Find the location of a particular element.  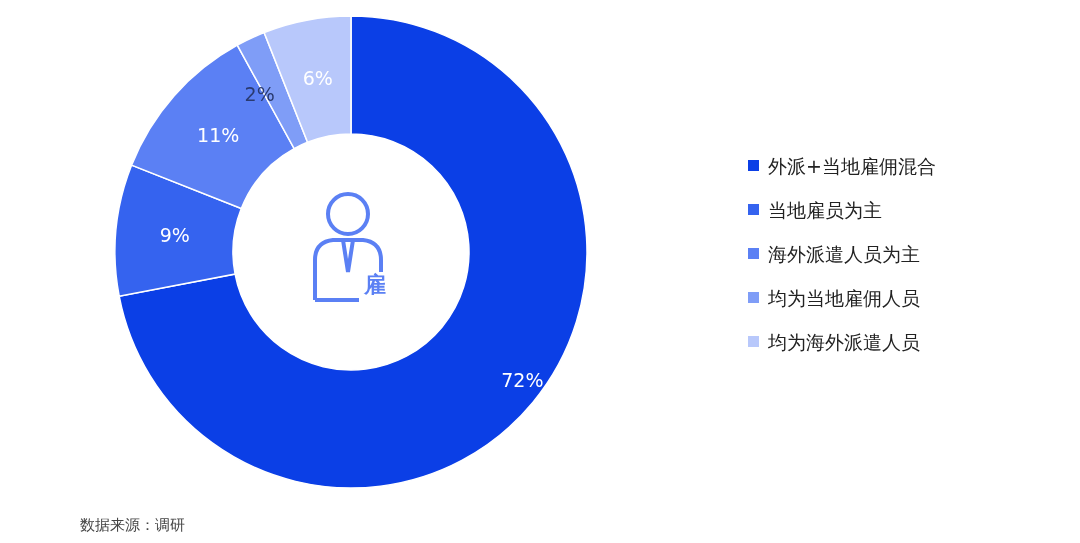

source-note: 数据来源：调研 is located at coordinates (132, 525).